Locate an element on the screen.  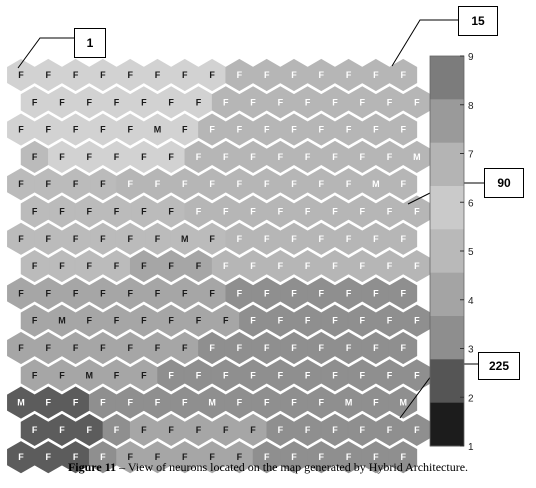
hex-label-133: F is located at coordinates (349, 293).